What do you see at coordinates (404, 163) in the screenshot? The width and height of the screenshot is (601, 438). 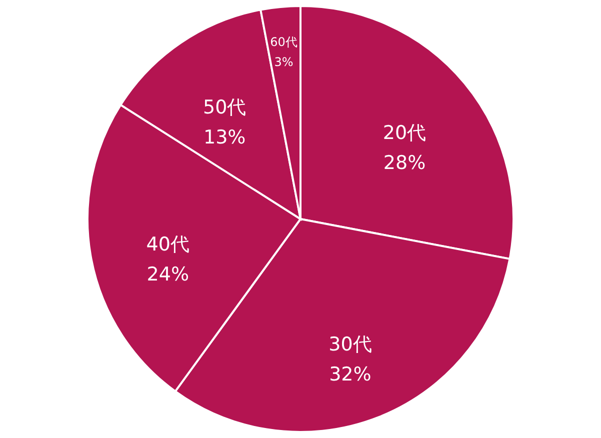 I see `data-label: 28%` at bounding box center [404, 163].